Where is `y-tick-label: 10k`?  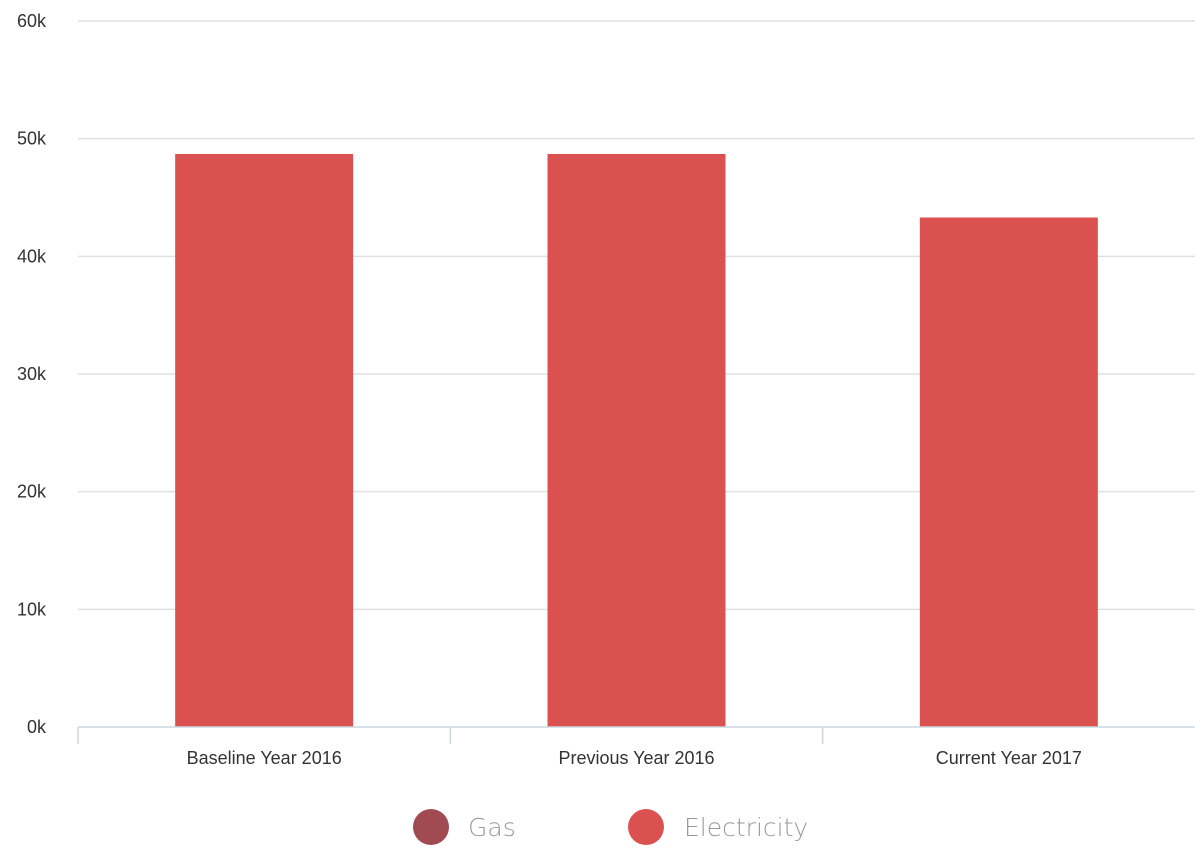
y-tick-label: 10k is located at coordinates (32, 609).